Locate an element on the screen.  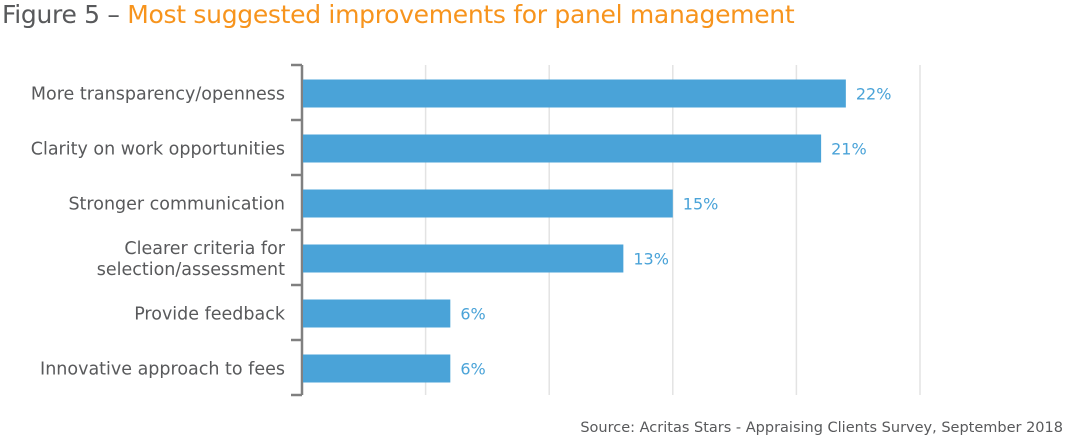
category-label: Provide feedback is located at coordinates (210, 315).